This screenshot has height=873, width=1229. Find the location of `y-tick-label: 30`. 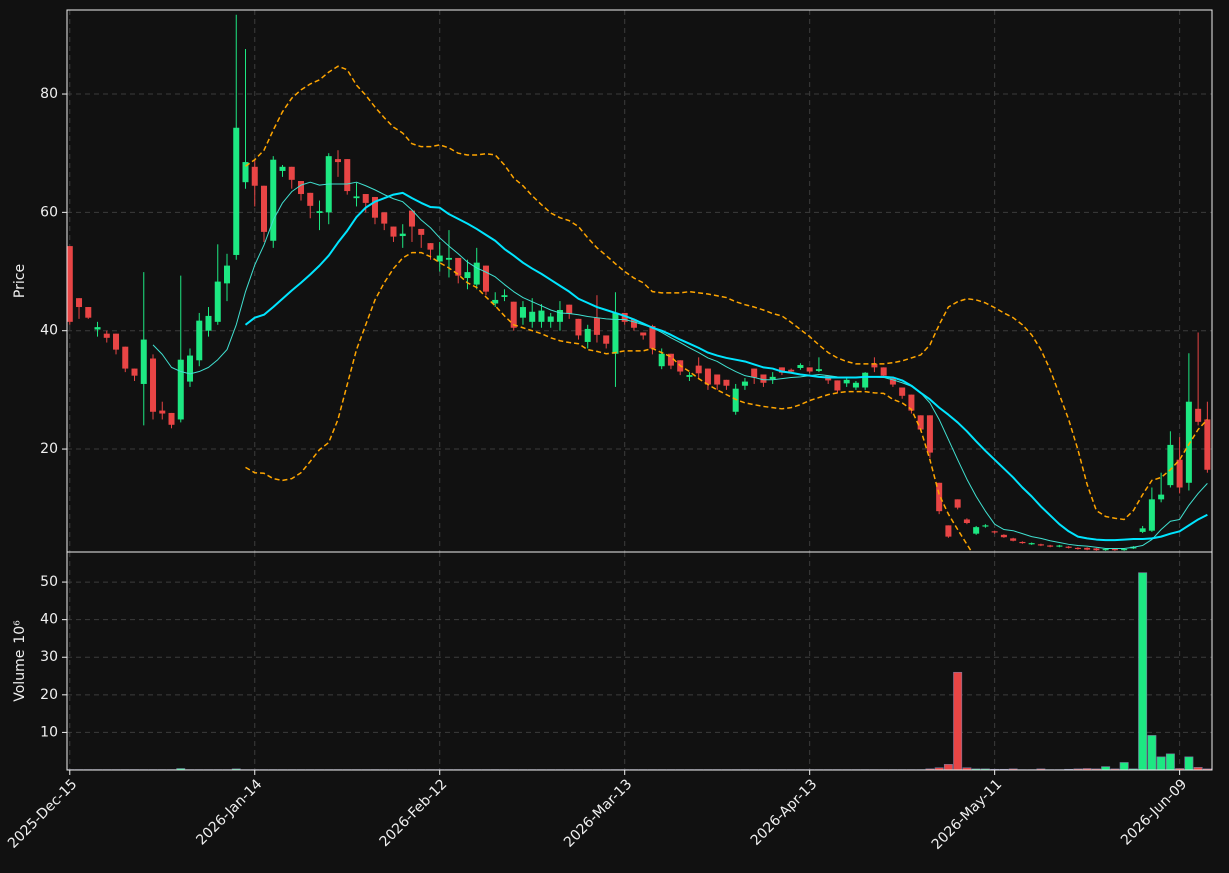

y-tick-label: 30 is located at coordinates (49, 657).